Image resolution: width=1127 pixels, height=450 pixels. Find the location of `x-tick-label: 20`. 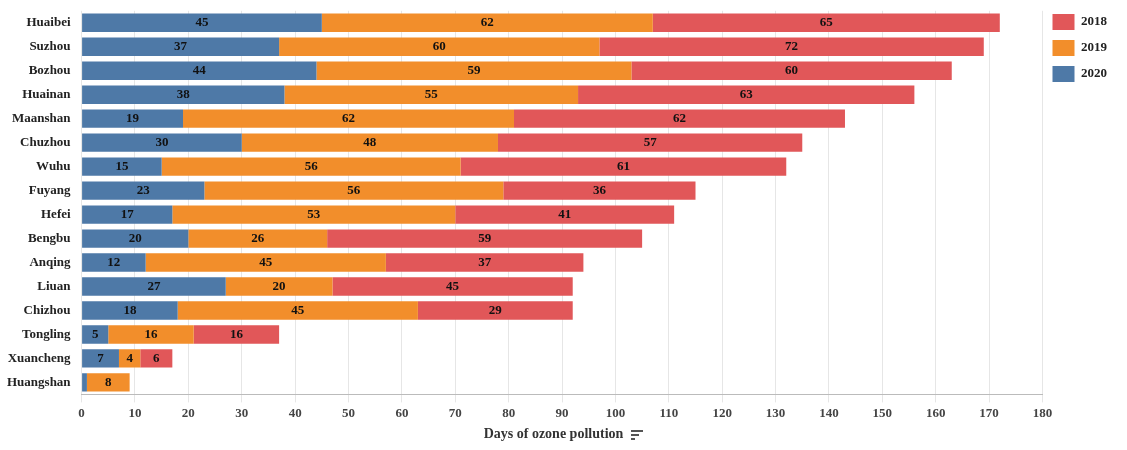

x-tick-label: 20 is located at coordinates (188, 412).